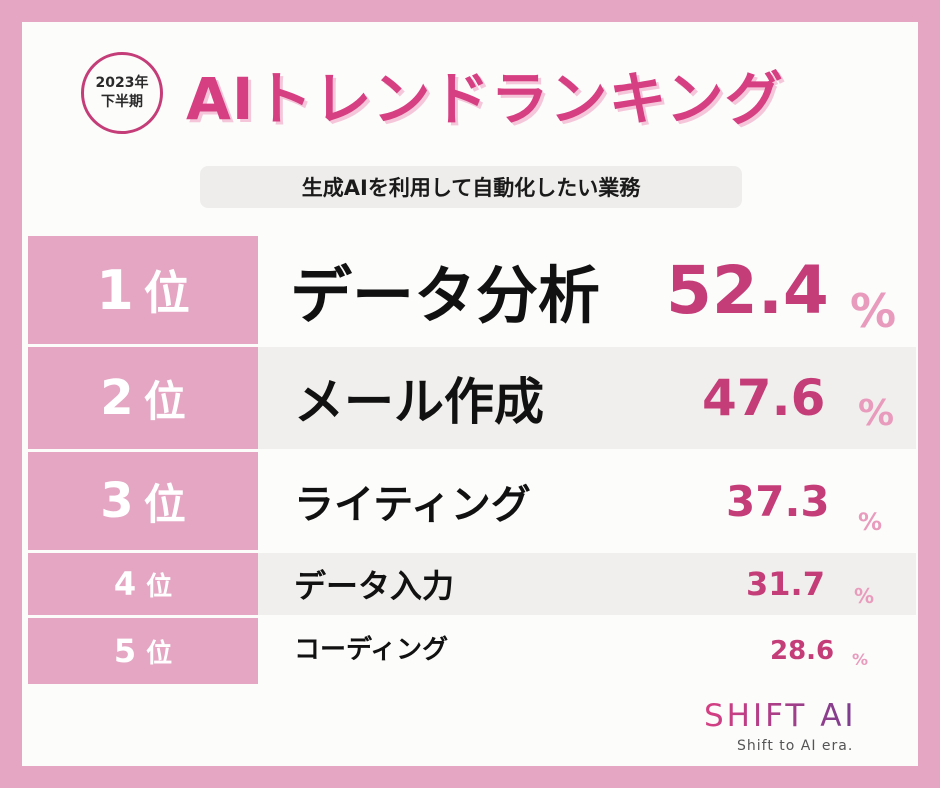 The image size is (940, 788). Describe the element at coordinates (485, 99) in the screenshot. I see `page-title: AIトレンドランキング` at that location.